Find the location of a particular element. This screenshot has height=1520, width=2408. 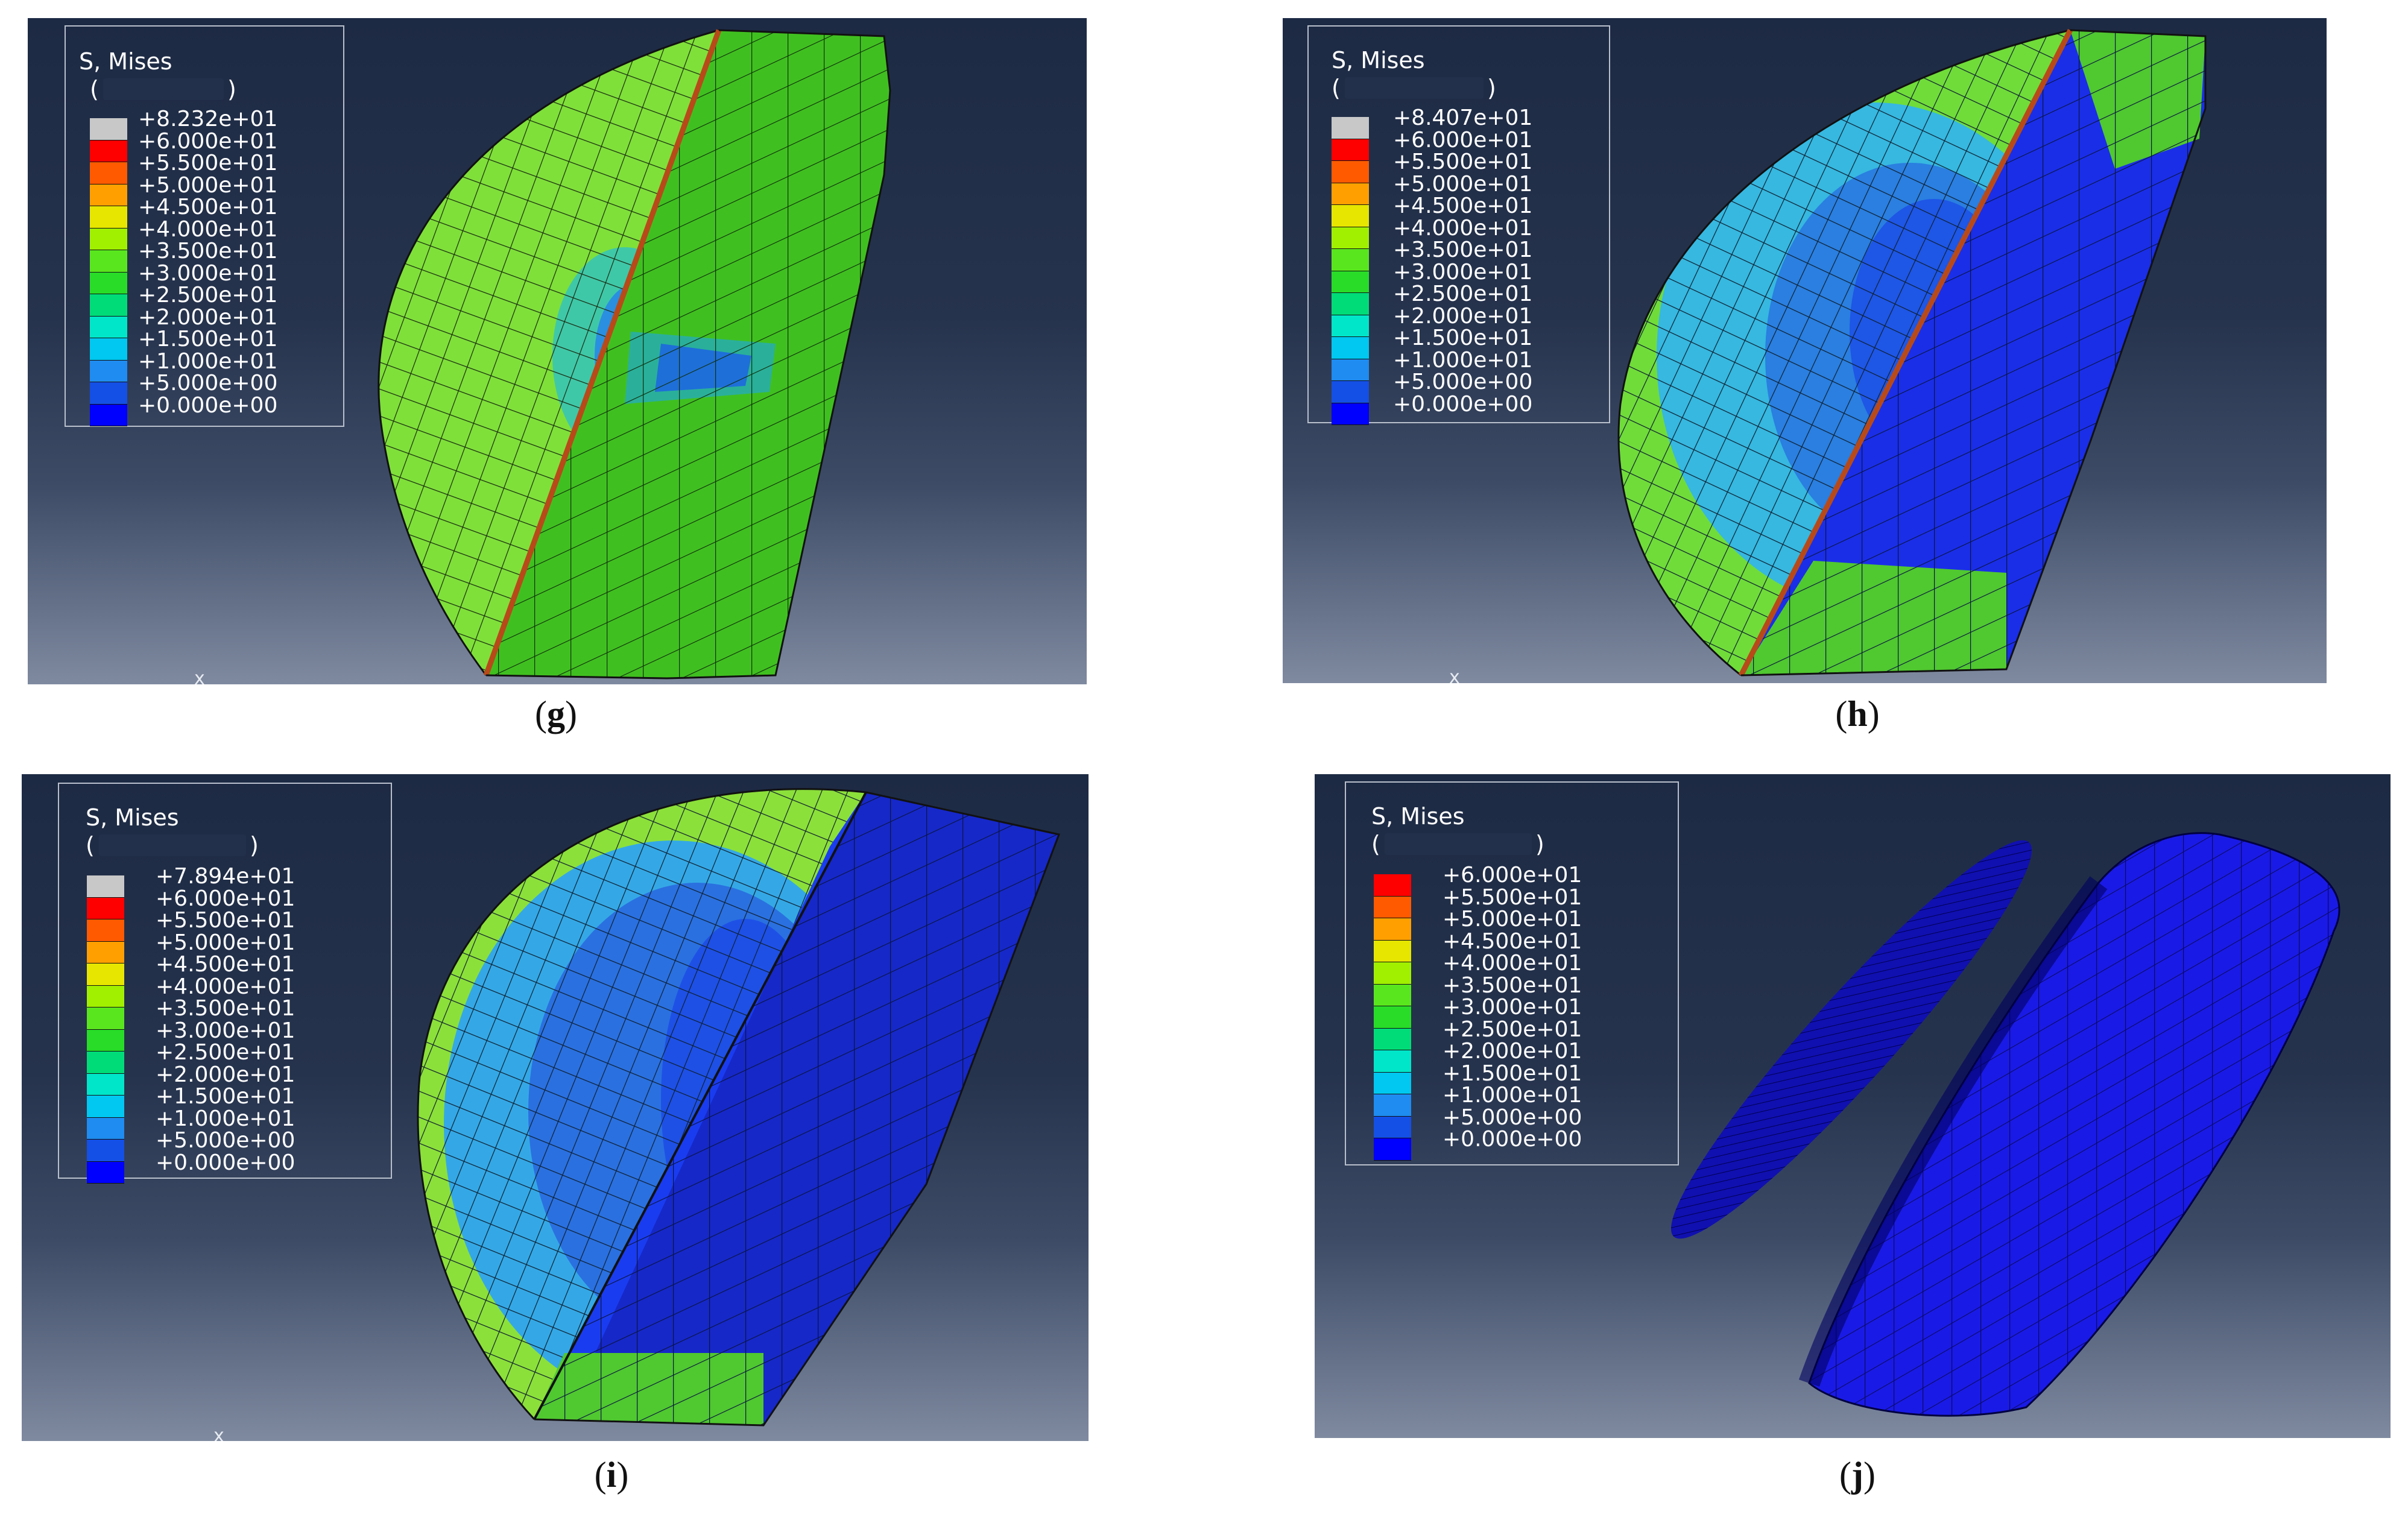

caption-i: (i) is located at coordinates (612, 1475).